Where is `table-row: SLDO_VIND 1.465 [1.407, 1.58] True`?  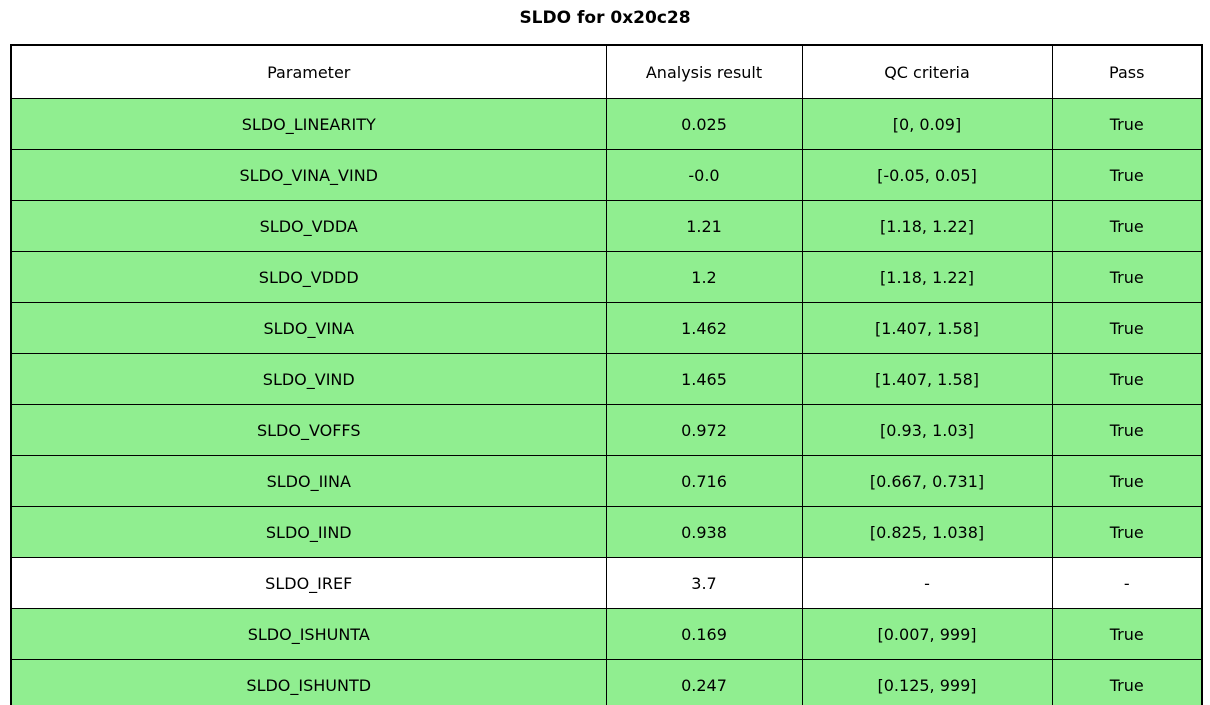
table-row: SLDO_VIND 1.465 [1.407, 1.58] True is located at coordinates (606, 379).